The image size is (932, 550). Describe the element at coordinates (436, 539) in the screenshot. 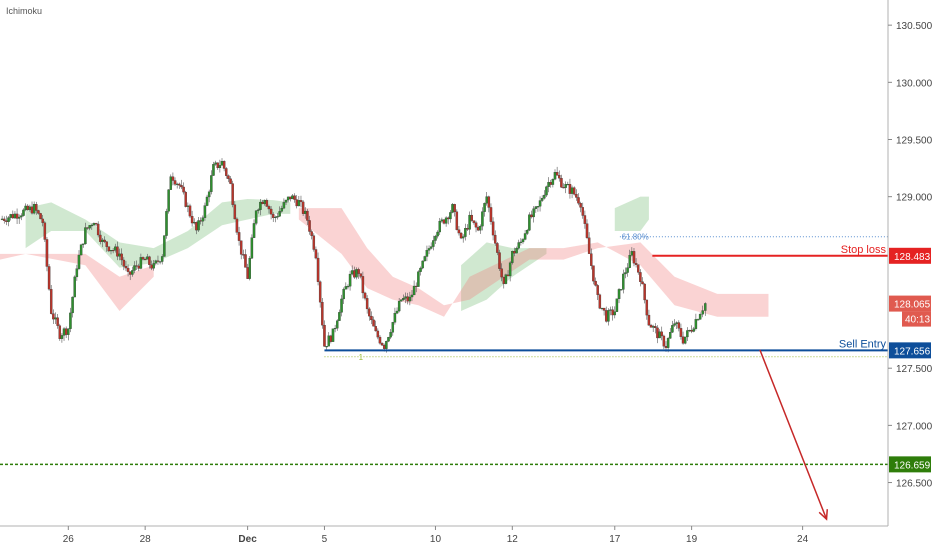

I see `x-tick-label: 10` at that location.